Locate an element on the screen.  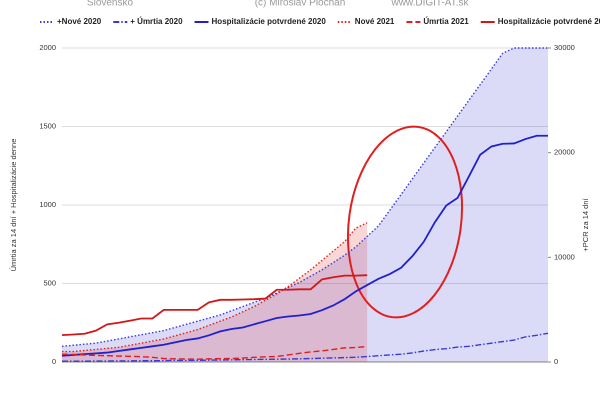
y-tick-label: 0 is located at coordinates (54, 361).